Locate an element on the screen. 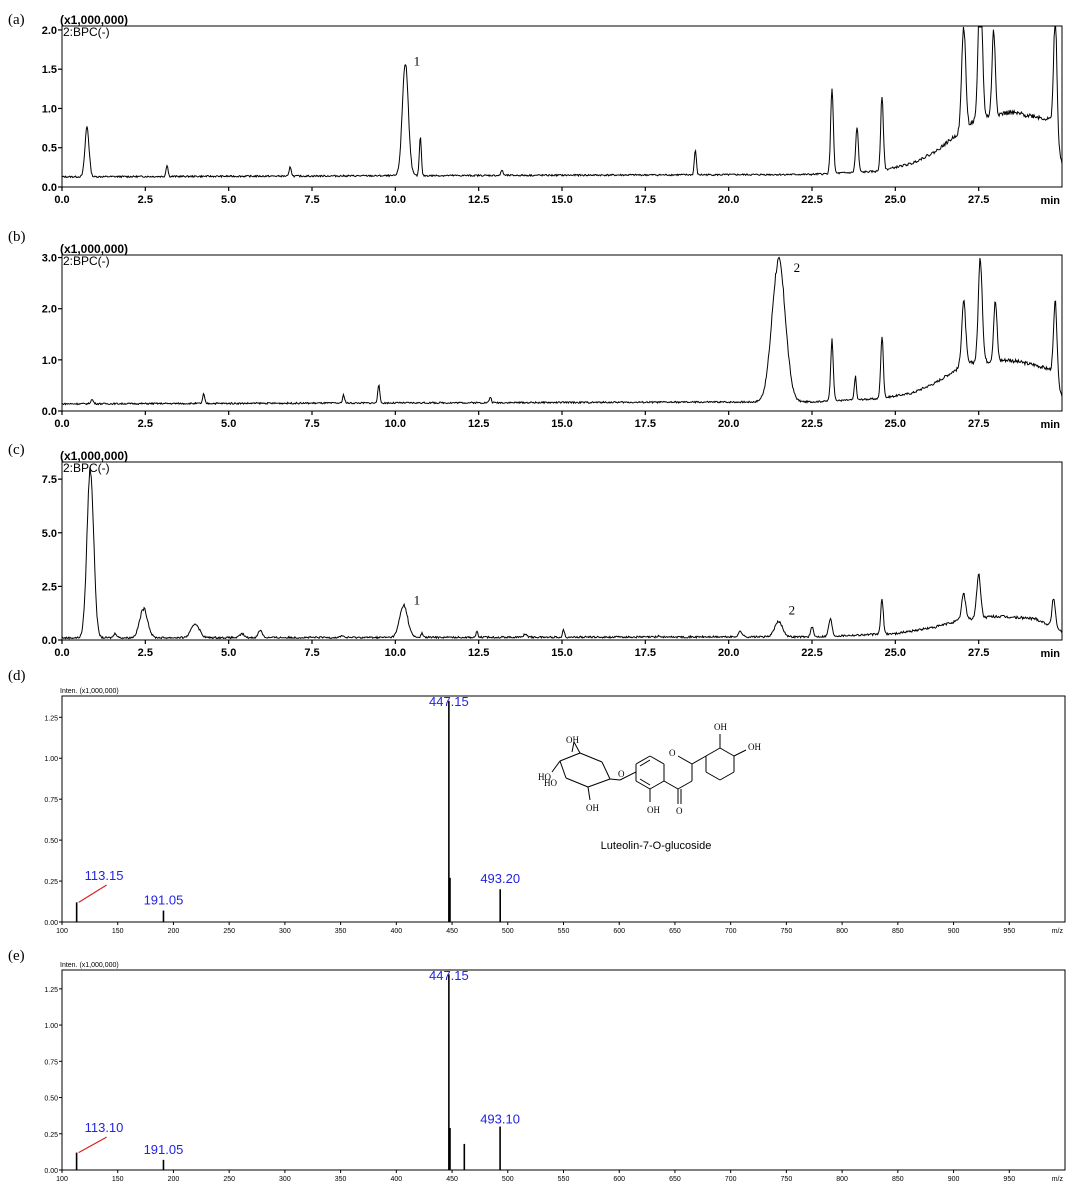  x-tick-label: 800 is located at coordinates (842, 931).